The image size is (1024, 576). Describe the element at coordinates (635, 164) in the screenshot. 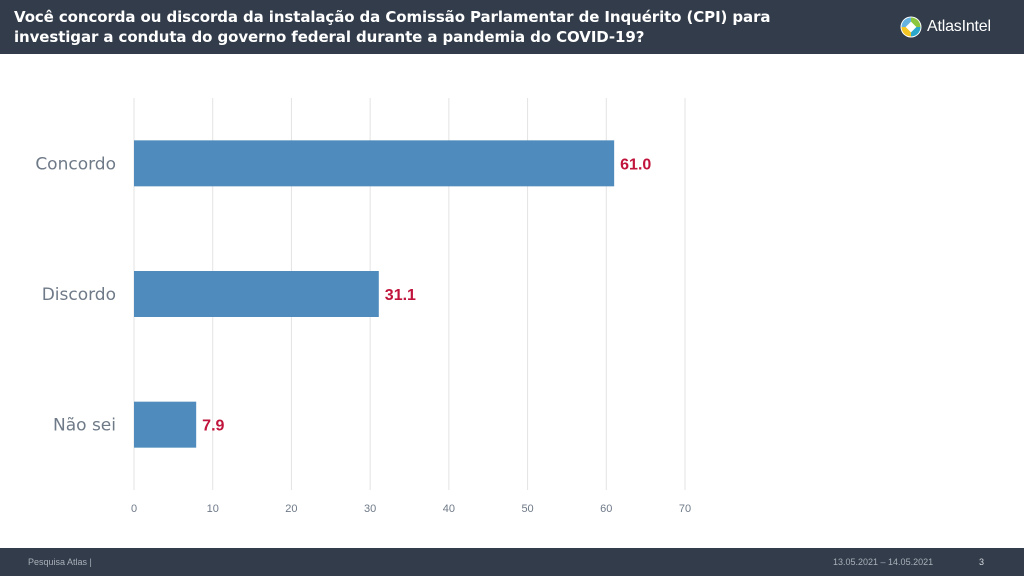

I see `data-label: 61.0` at that location.